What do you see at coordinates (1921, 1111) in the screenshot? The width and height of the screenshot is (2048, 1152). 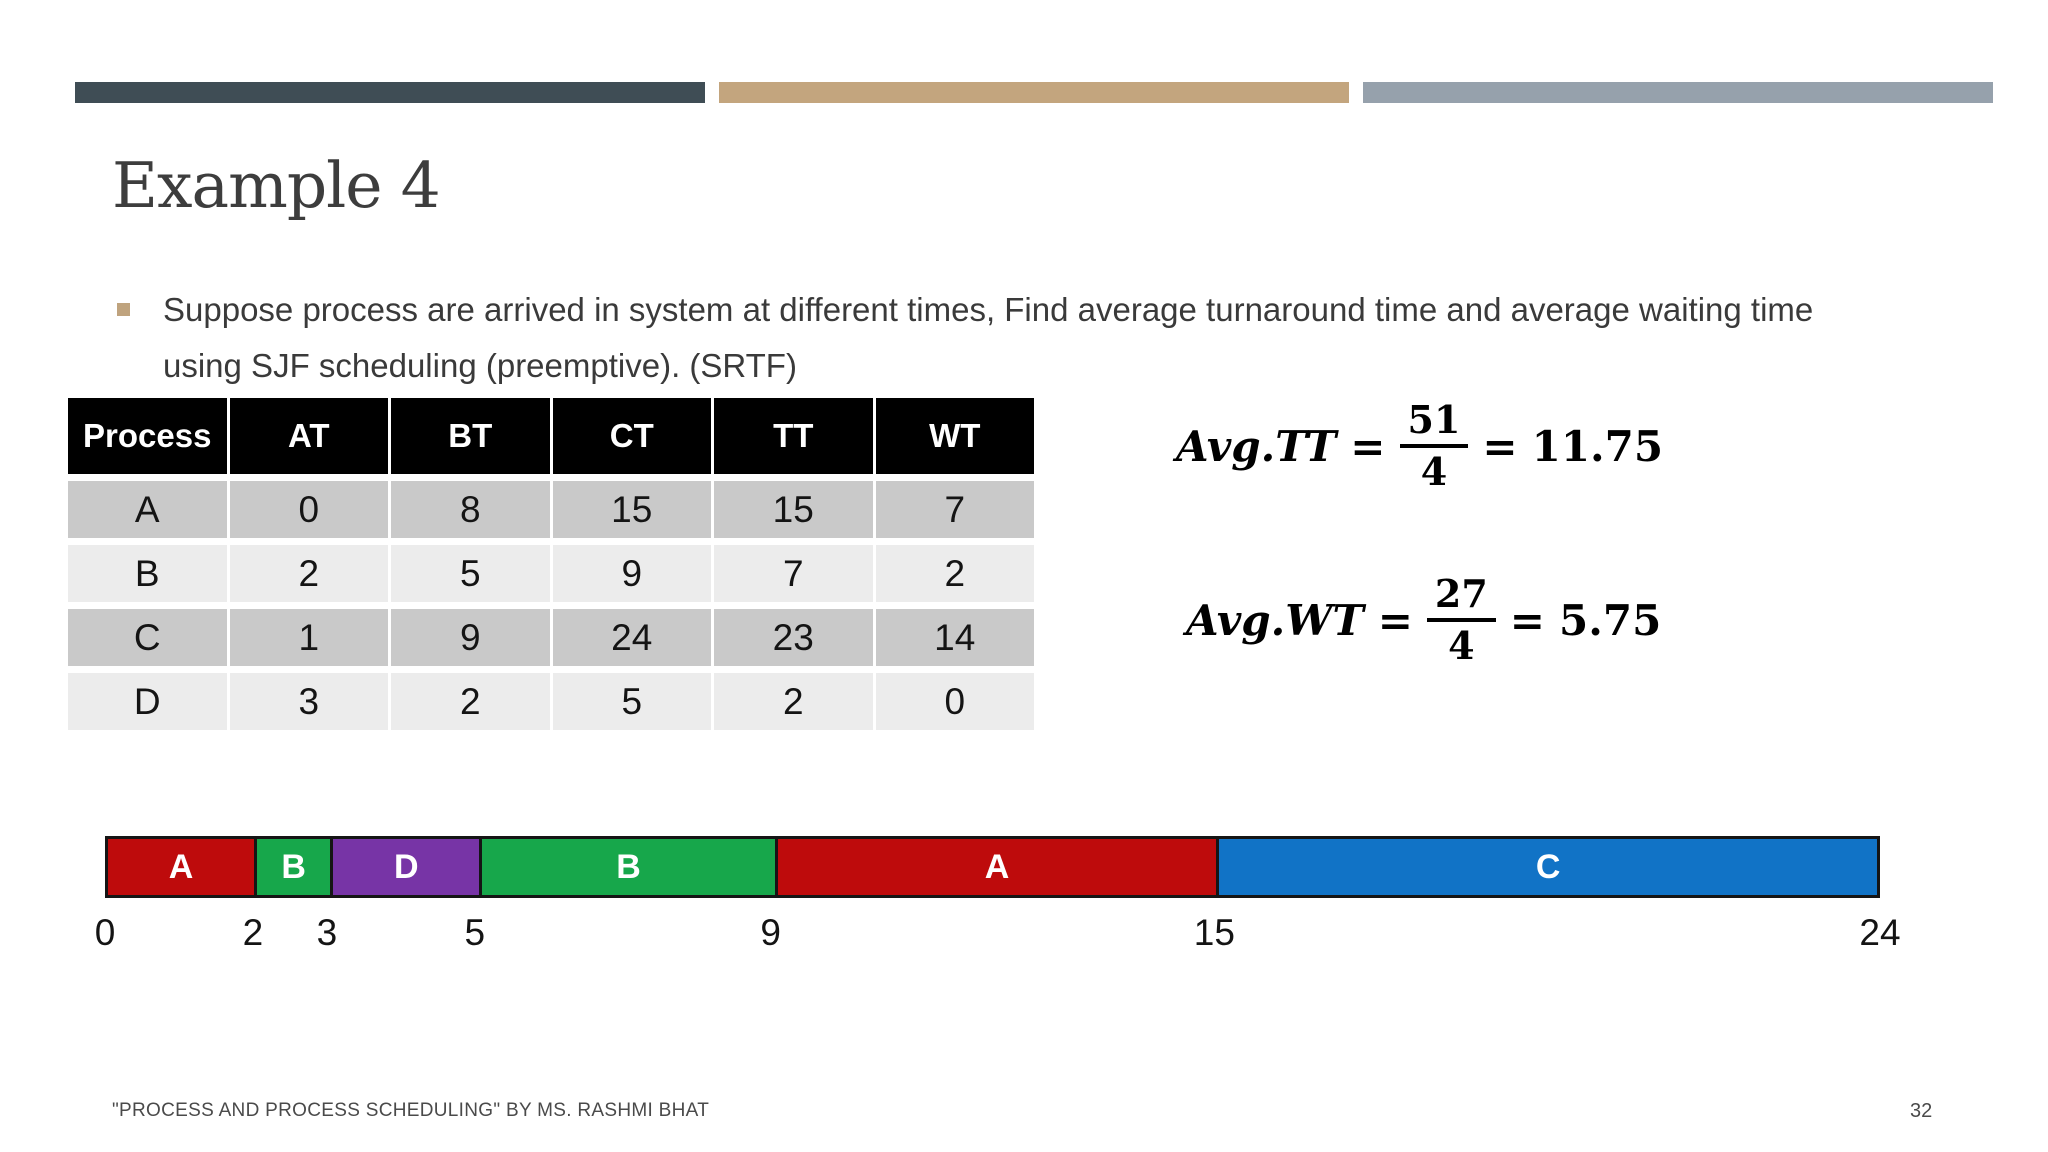 I see `page-number: 32` at bounding box center [1921, 1111].